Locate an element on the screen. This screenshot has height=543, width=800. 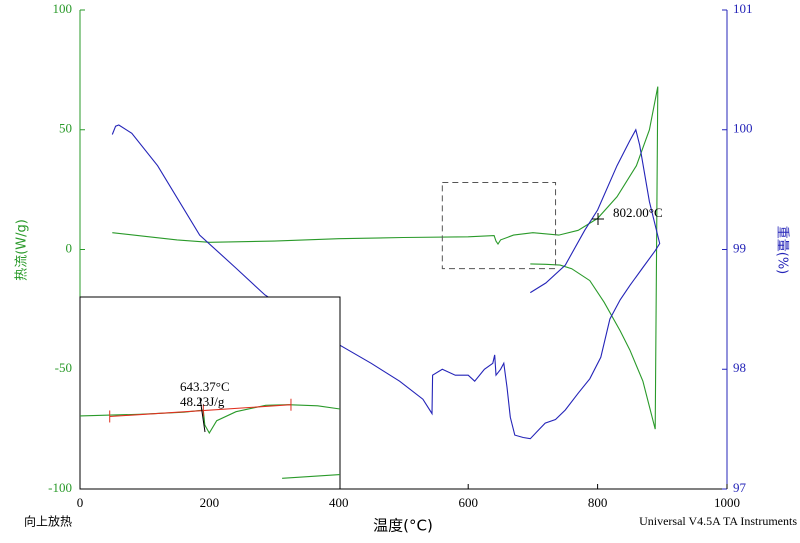
y-tick-label: 50 is located at coordinates (65, 128).